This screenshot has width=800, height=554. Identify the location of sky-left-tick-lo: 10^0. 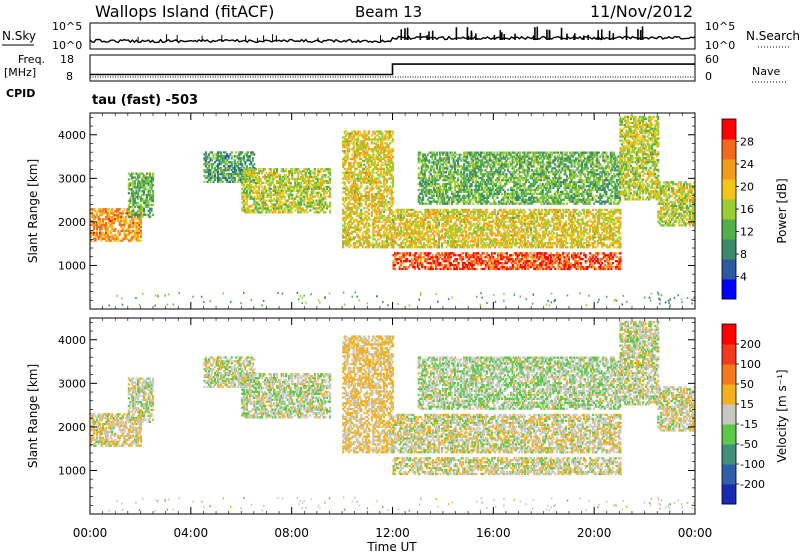
(67, 45).